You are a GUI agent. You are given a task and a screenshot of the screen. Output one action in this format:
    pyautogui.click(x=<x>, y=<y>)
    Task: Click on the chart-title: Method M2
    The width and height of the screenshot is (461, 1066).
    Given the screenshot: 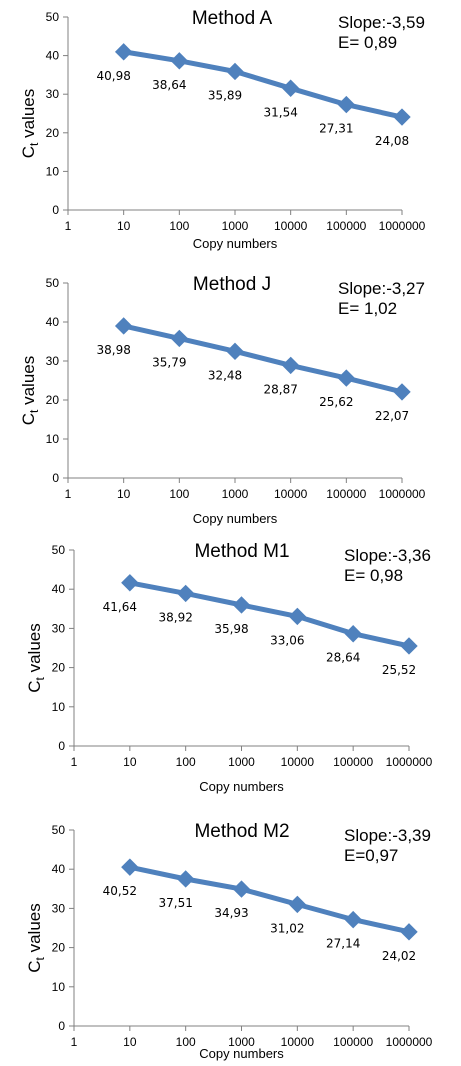 What is the action you would take?
    pyautogui.click(x=241, y=831)
    